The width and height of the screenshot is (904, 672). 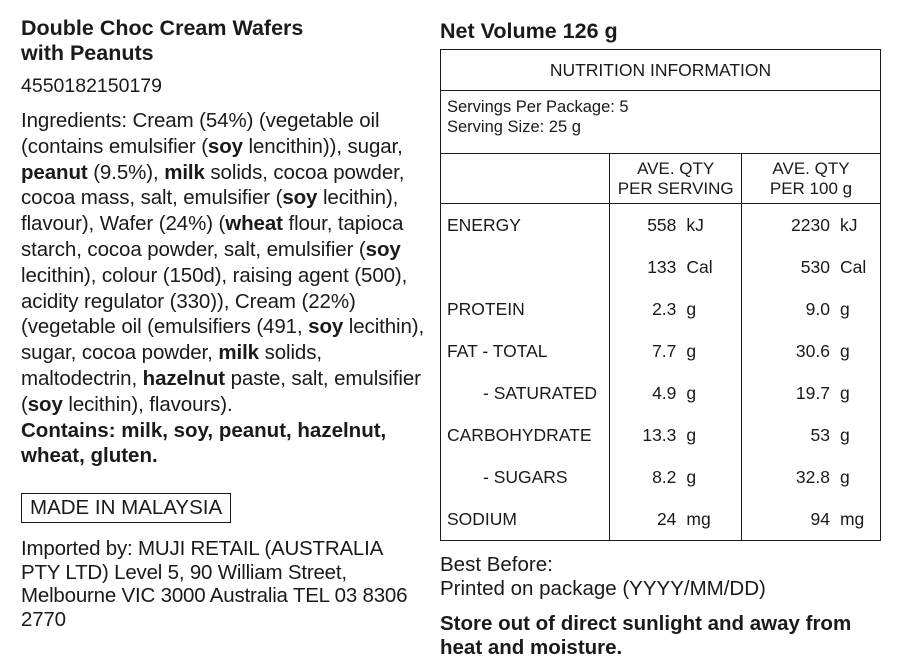 What do you see at coordinates (254, 224) in the screenshot?
I see `allergen-word: wheat` at bounding box center [254, 224].